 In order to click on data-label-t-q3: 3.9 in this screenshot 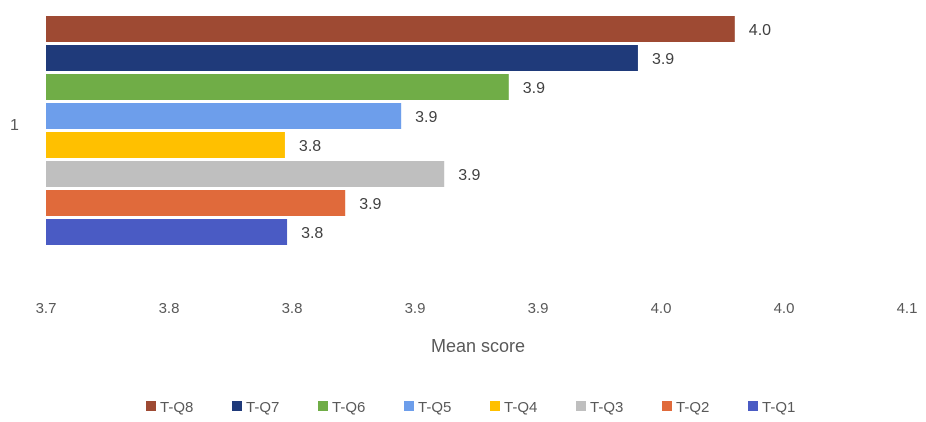, I will do `click(469, 175)`.